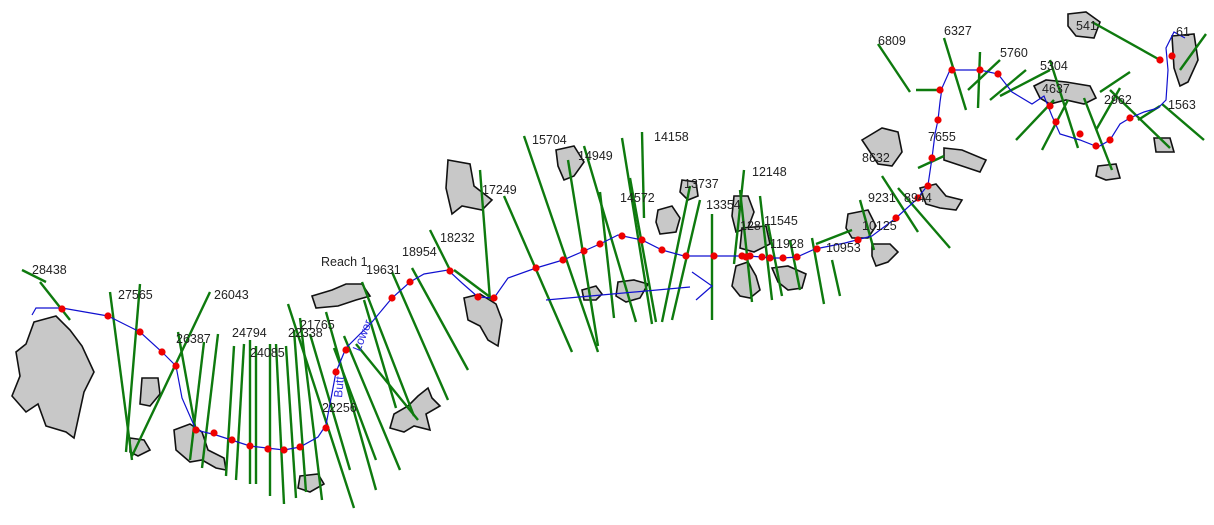  Describe the element at coordinates (701, 184) in the screenshot. I see `station-label: 13737` at that location.